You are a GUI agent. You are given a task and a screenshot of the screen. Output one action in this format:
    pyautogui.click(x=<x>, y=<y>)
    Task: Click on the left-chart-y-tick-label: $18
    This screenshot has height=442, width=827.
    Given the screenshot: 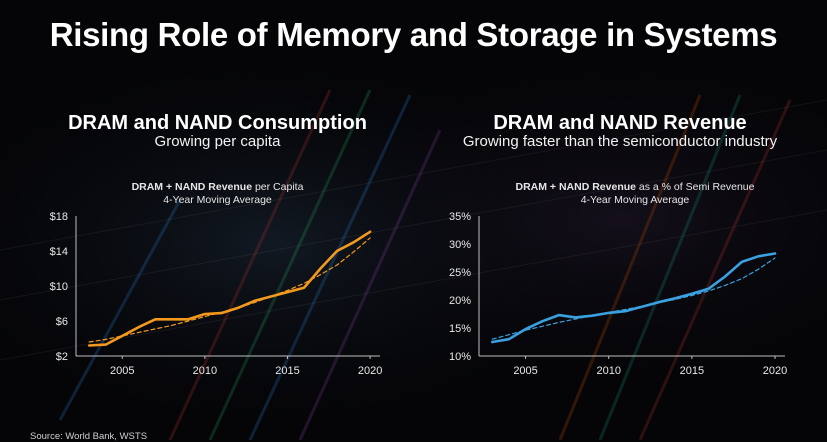 What is the action you would take?
    pyautogui.click(x=59, y=217)
    